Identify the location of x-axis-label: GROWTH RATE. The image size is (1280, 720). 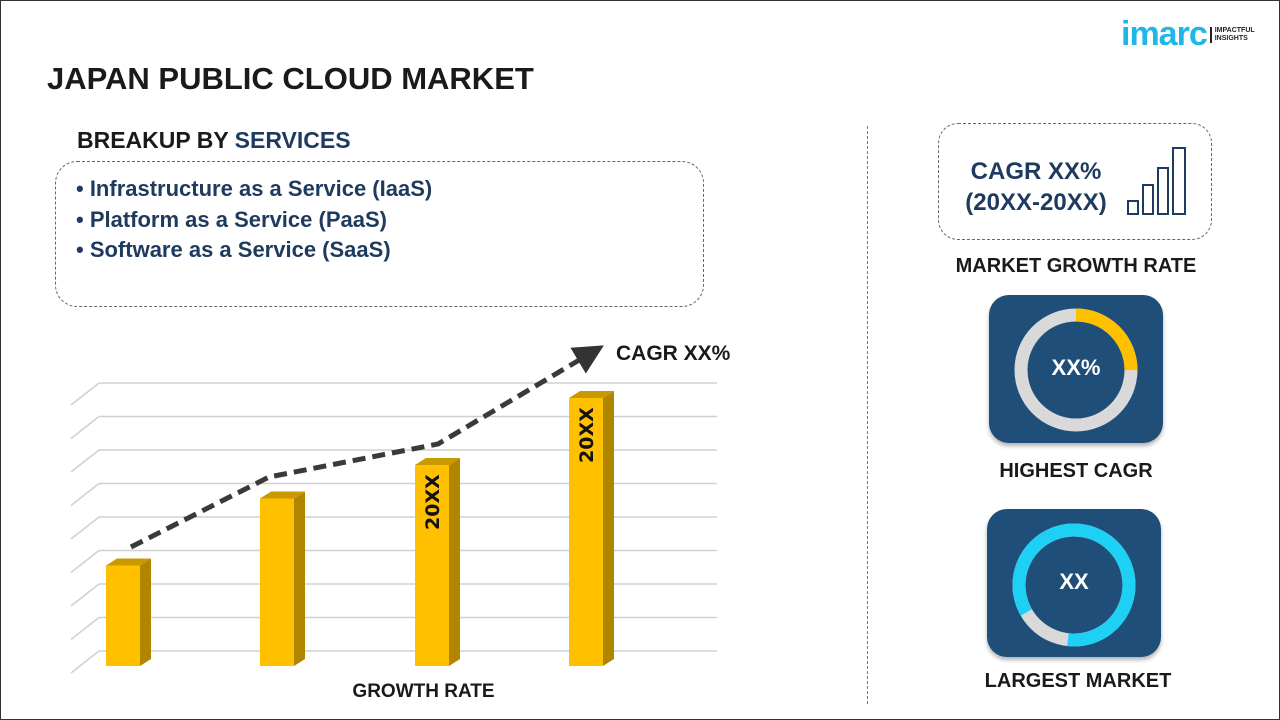
(423, 691).